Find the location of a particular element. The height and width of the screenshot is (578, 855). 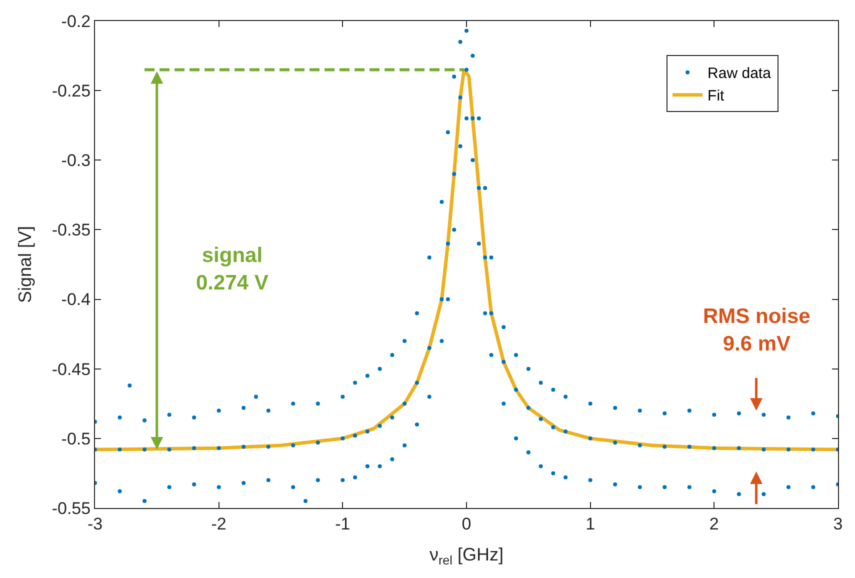

y-tick-label: -0.5 is located at coordinates (76, 438).